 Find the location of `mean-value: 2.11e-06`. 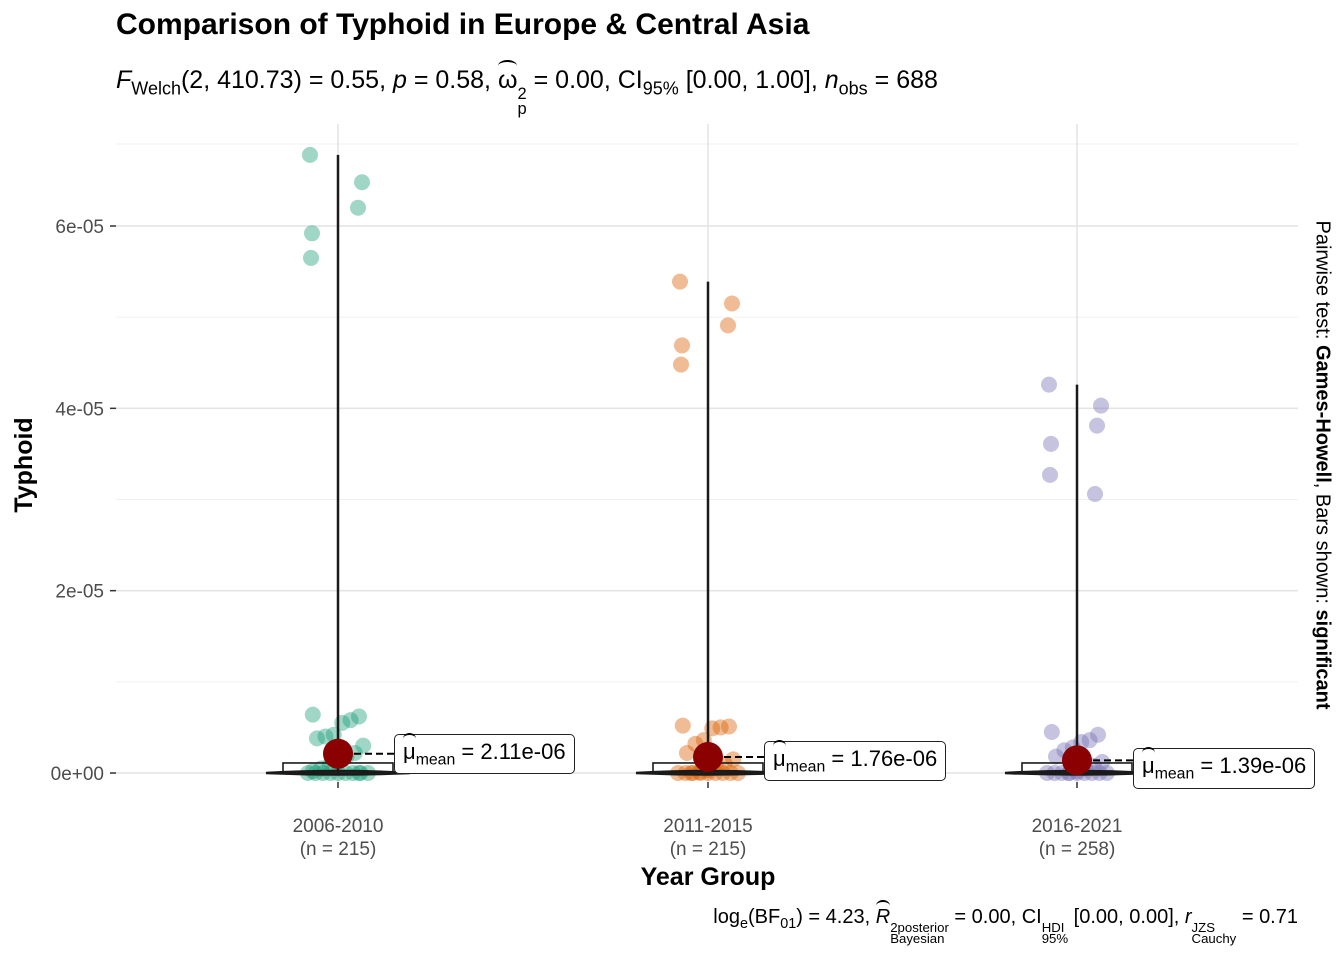

mean-value: 2.11e-06 is located at coordinates (523, 751).